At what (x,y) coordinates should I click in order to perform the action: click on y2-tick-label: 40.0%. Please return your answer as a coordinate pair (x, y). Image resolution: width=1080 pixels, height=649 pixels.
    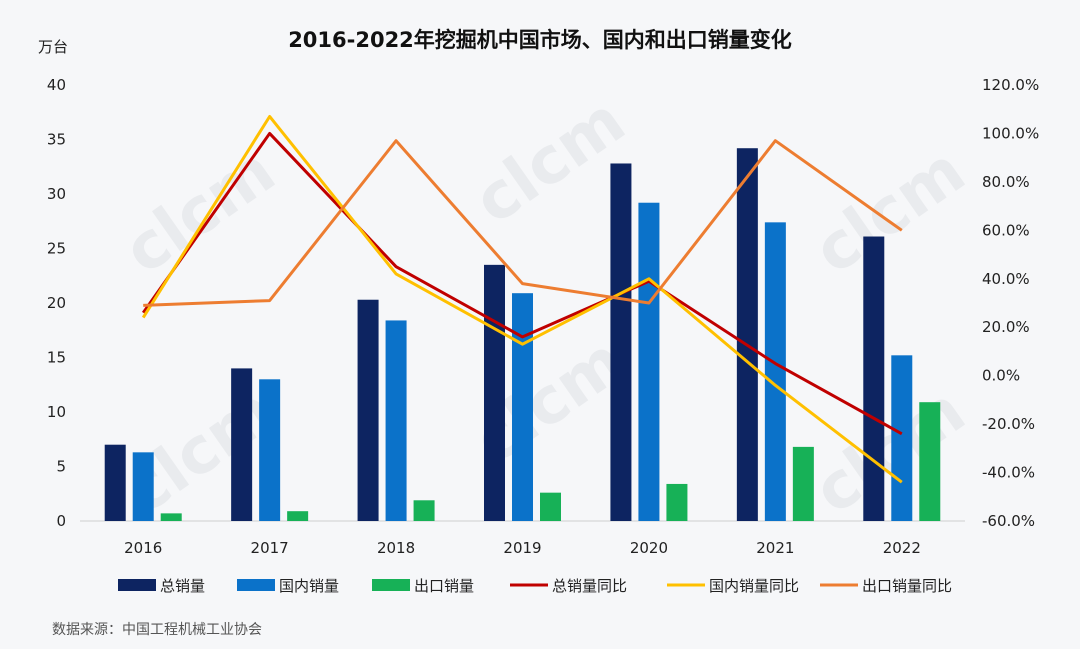
    Looking at the image, I should click on (1006, 279).